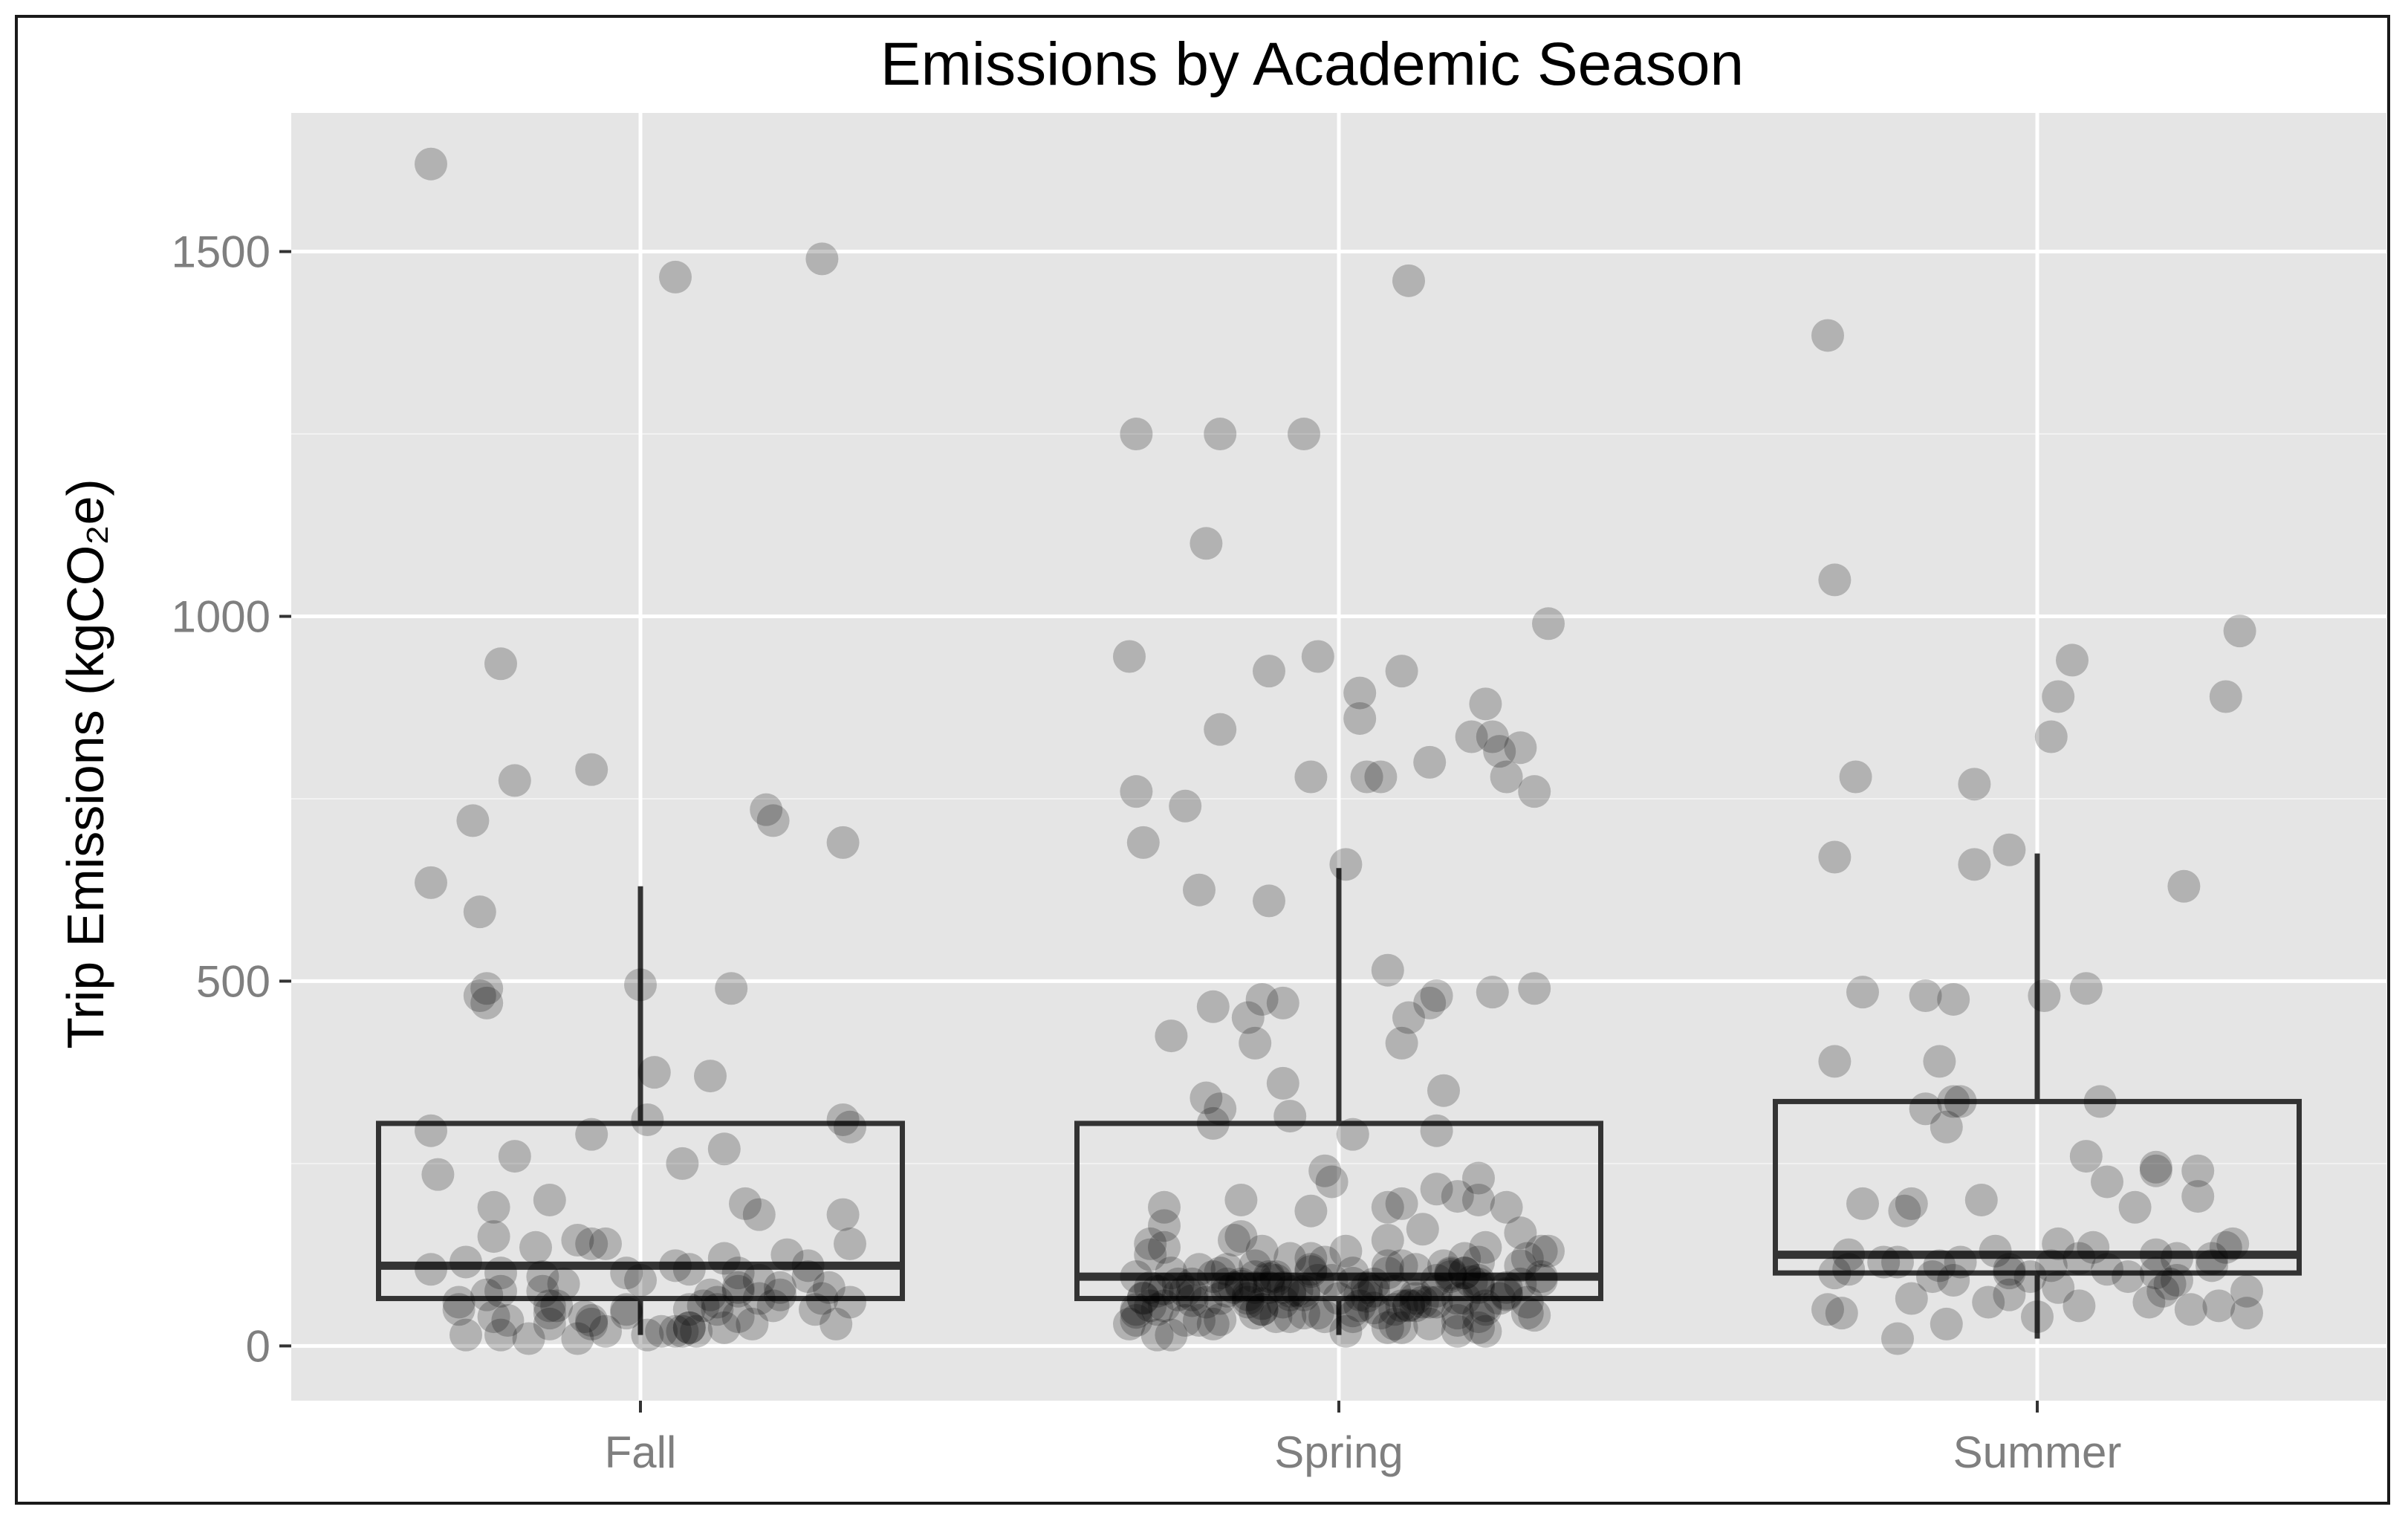 The image size is (2408, 1524). I want to click on x-tick-label-fall: Fall, so click(641, 1452).